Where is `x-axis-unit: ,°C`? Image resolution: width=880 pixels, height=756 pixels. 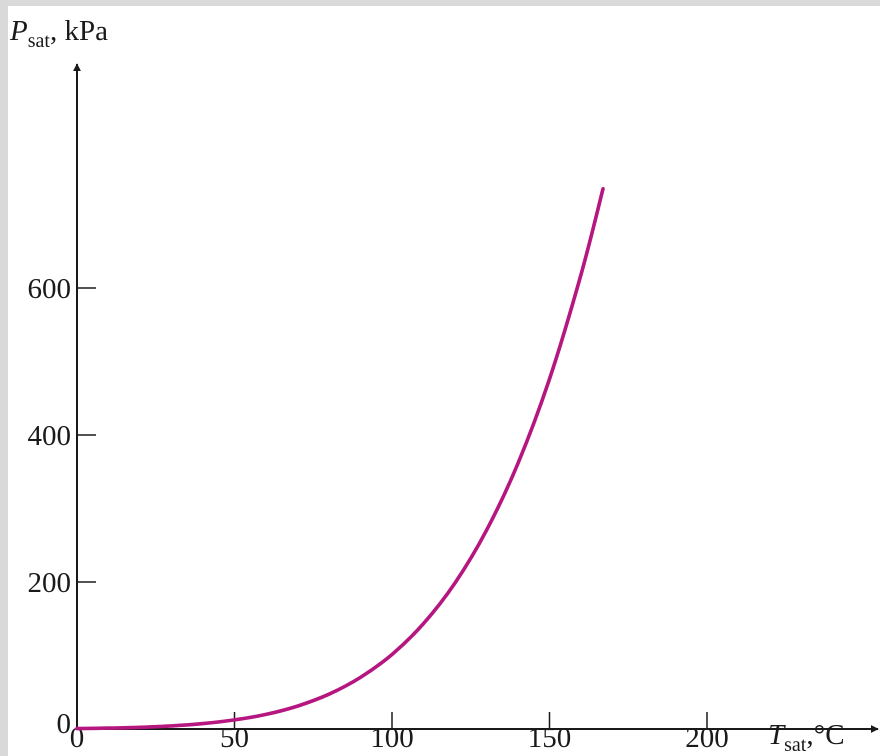
x-axis-unit: ,°C is located at coordinates (825, 735).